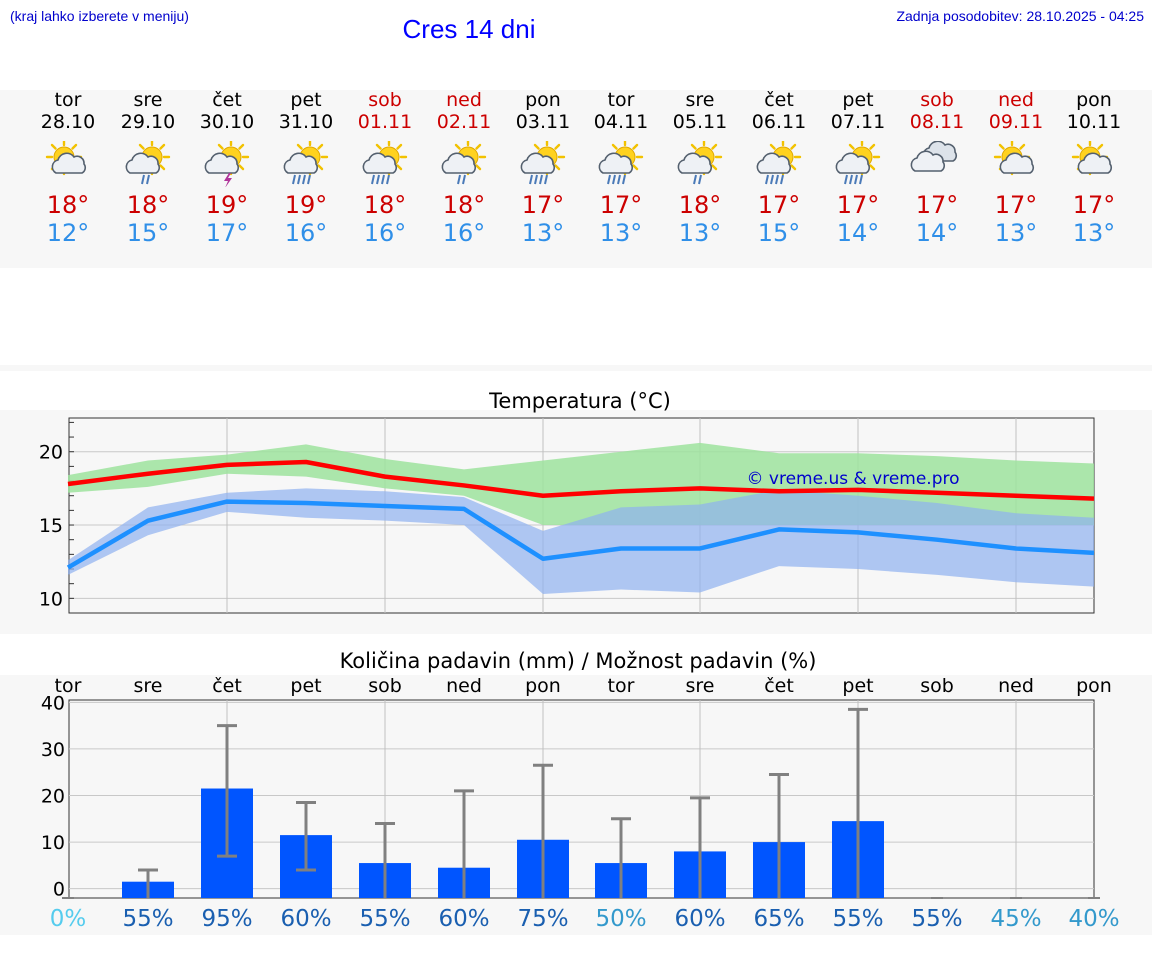 This screenshot has height=975, width=1152. I want to click on day-column: čet 06.11 17° 15°, so click(779, 168).